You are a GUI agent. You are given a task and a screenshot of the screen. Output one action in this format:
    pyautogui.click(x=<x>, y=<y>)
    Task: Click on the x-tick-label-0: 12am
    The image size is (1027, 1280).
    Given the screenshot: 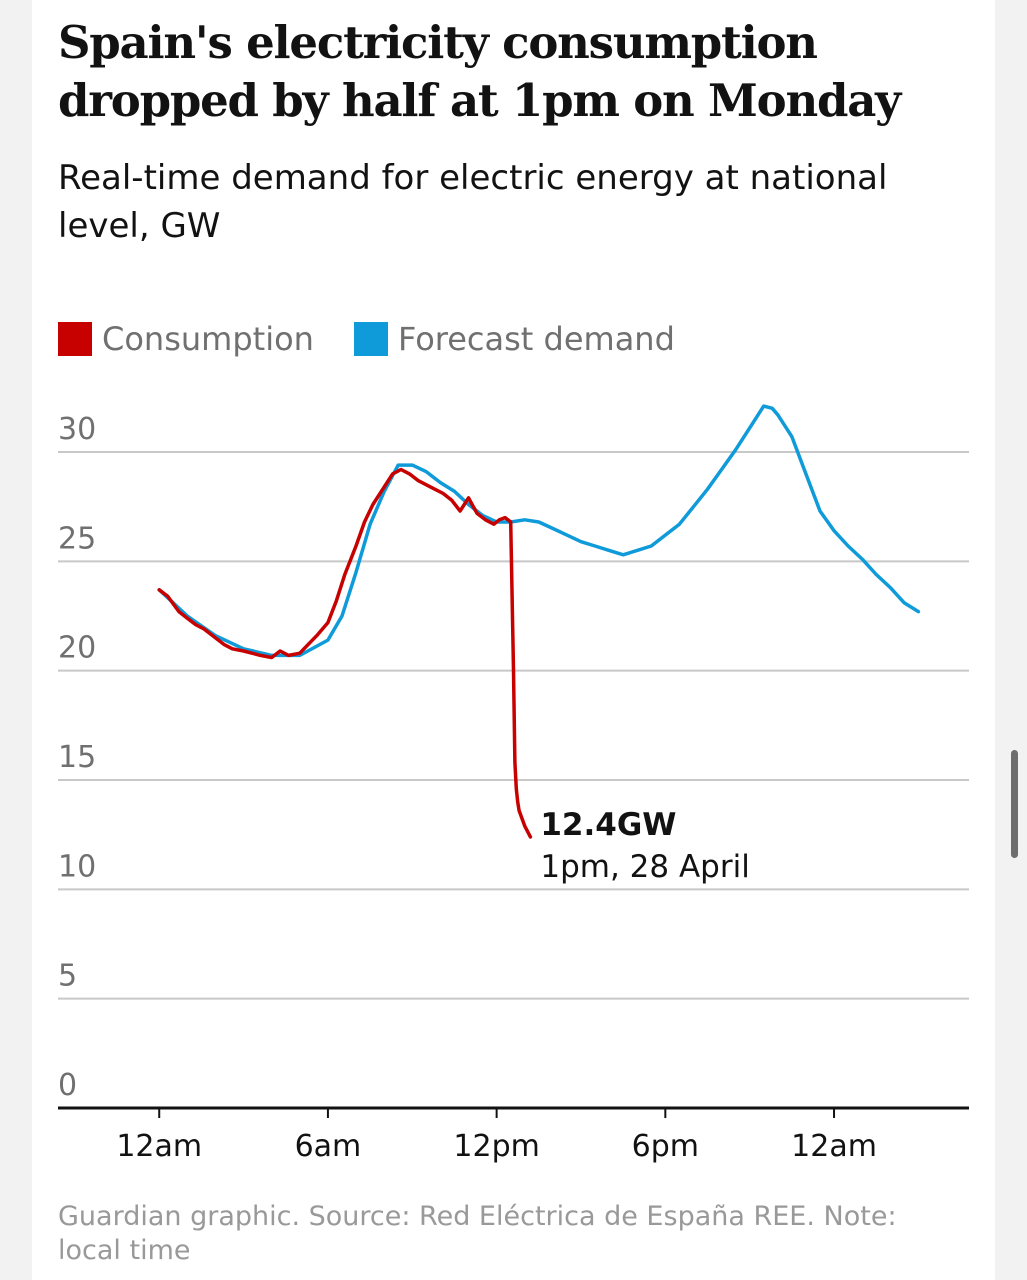 What is the action you would take?
    pyautogui.click(x=159, y=1146)
    